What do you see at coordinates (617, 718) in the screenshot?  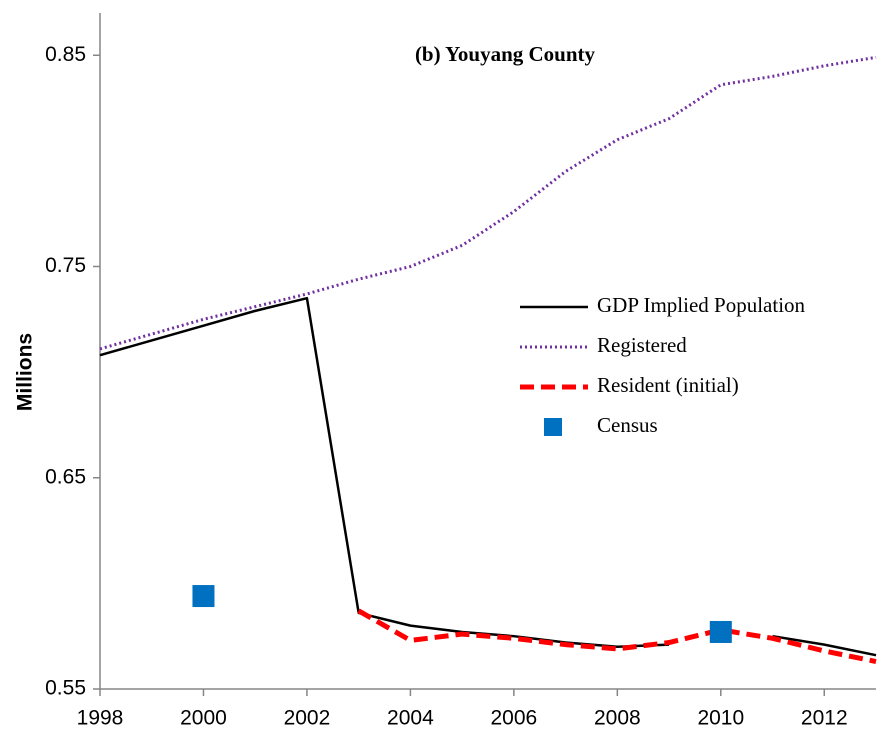 I see `x-tick-label: 2008` at bounding box center [617, 718].